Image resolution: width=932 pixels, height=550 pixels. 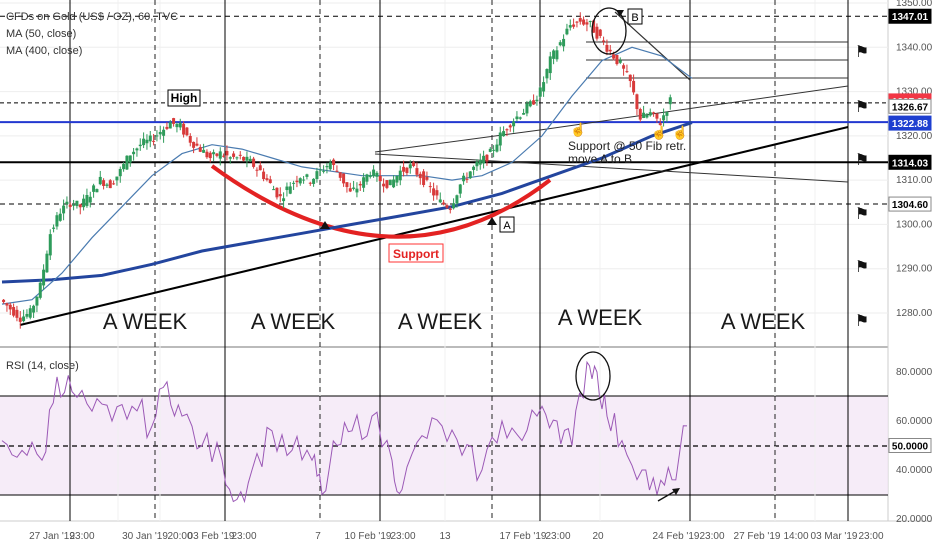 I want to click on time-tick-7: 10 Feb '19, so click(x=368, y=536).